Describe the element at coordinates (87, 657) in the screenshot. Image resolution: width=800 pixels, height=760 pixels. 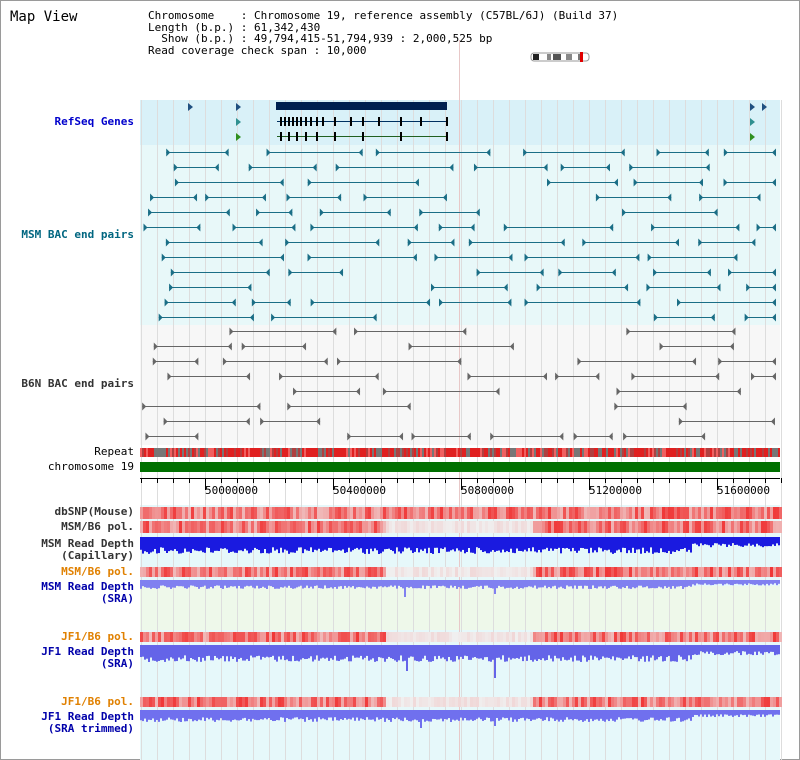
I see `track-label-jf1-depth-sra: JF1 Read Depth (SRA)` at that location.